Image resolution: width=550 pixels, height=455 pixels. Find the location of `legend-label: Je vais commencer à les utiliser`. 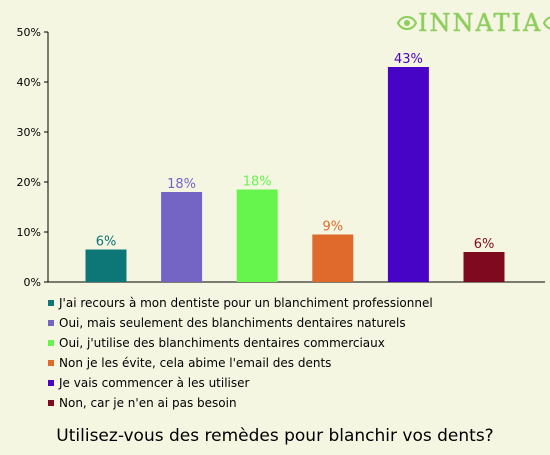

legend-label: Je vais commencer à les utiliser is located at coordinates (154, 383).